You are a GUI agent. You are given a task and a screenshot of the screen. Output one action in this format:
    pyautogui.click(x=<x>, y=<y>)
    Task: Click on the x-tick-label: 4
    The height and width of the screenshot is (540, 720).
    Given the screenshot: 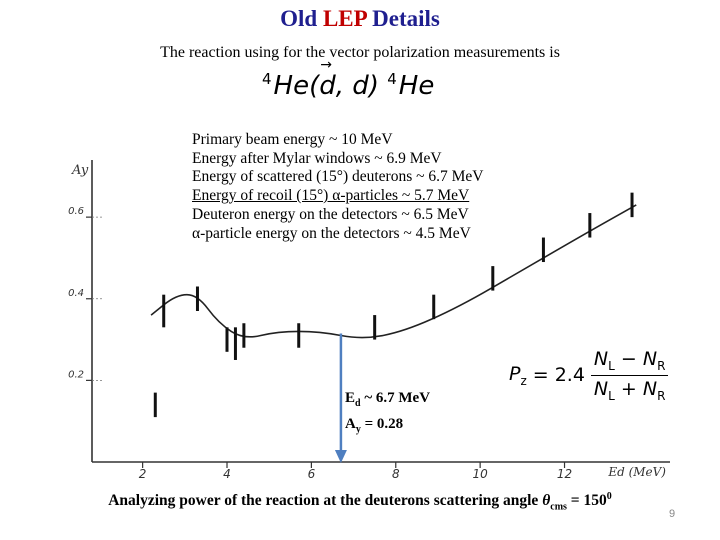 What is the action you would take?
    pyautogui.click(x=227, y=474)
    